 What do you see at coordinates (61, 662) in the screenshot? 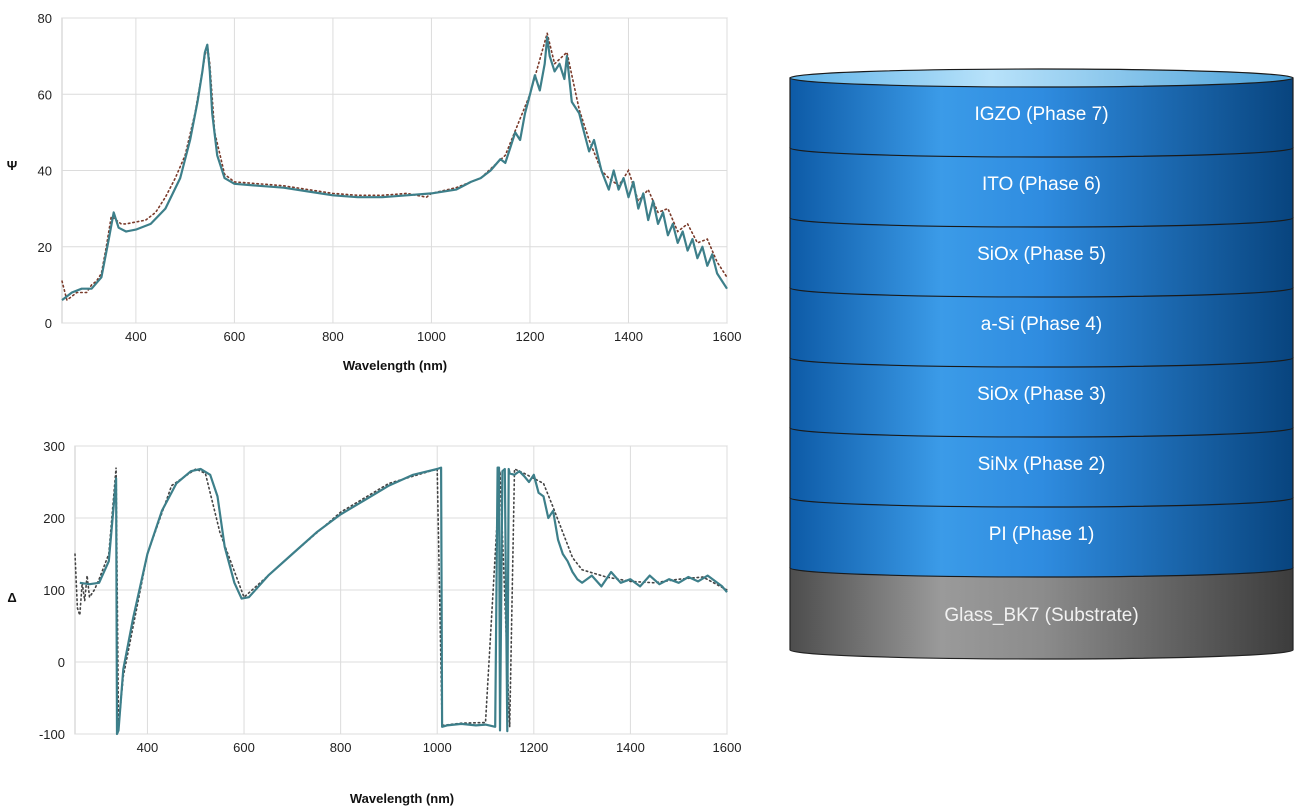
I see `delta-y-tick-label: 0` at bounding box center [61, 662].